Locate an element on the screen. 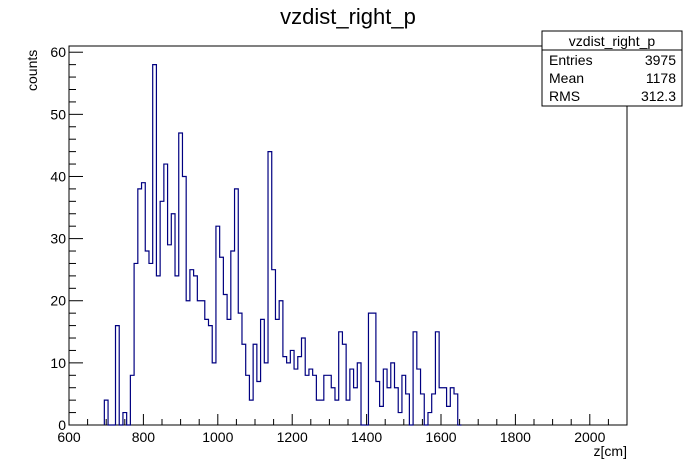 This screenshot has height=472, width=696. stats-rms-label: RMS is located at coordinates (564, 96).